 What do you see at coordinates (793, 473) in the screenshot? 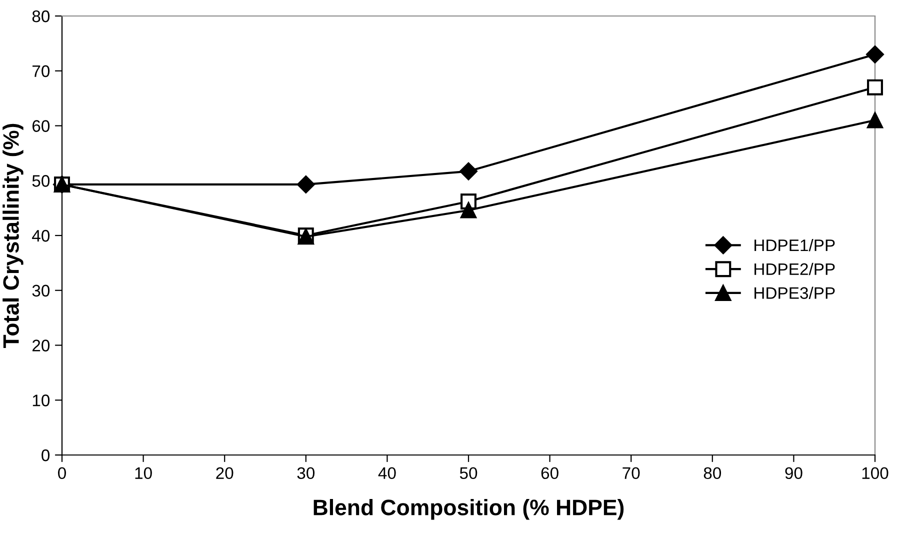
I see `x-tick-label: 90` at bounding box center [793, 473].